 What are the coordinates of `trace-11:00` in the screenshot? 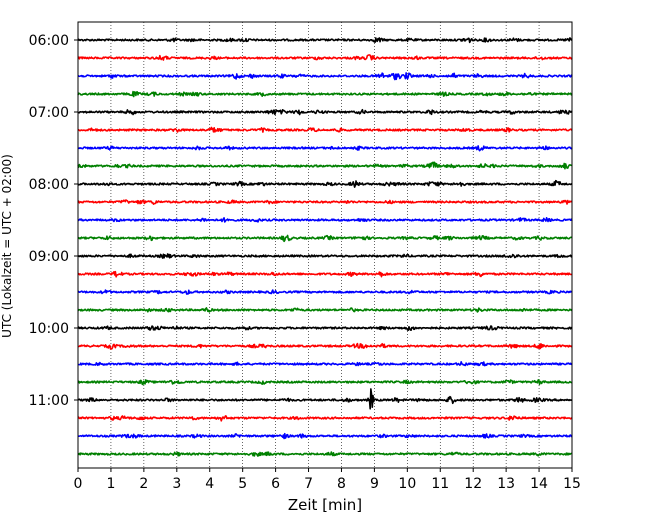 It's located at (325, 399).